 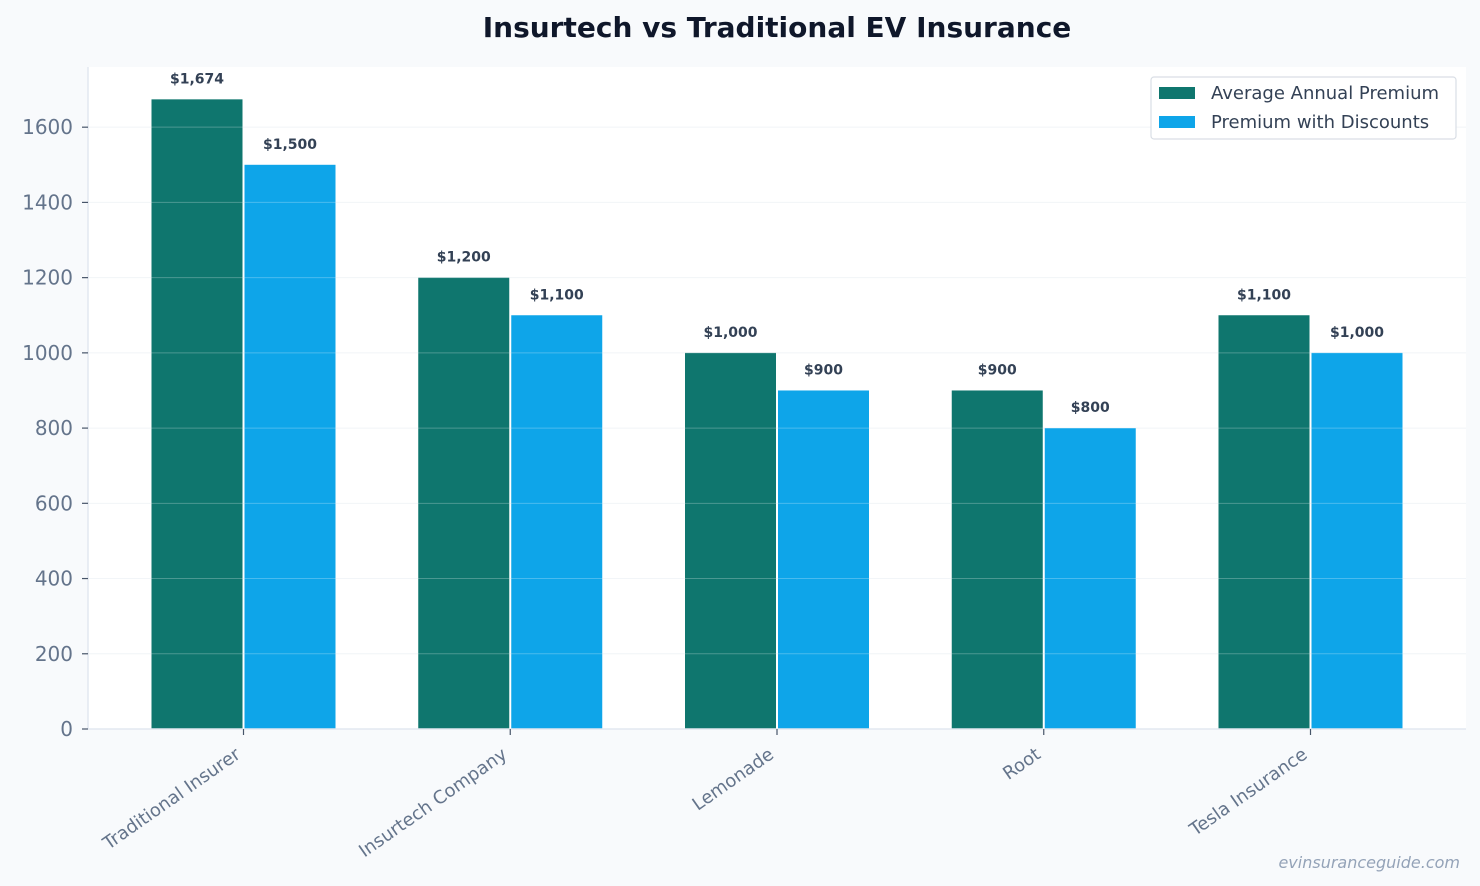 What do you see at coordinates (54, 654) in the screenshot?
I see `y-tick-label: 200` at bounding box center [54, 654].